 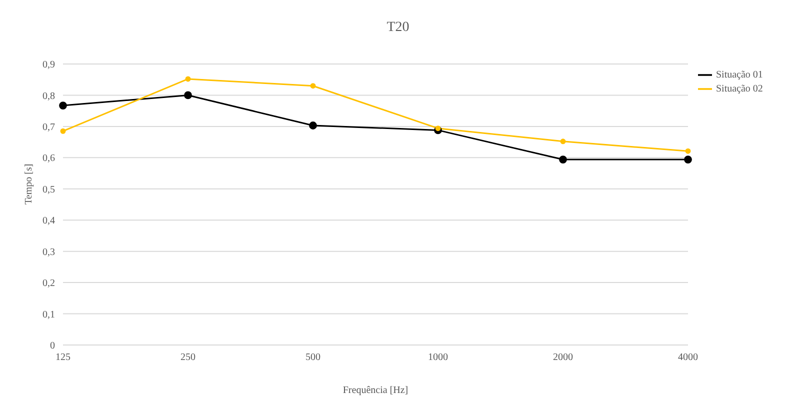 I want to click on y-tick-label: 0, so click(x=52, y=346).